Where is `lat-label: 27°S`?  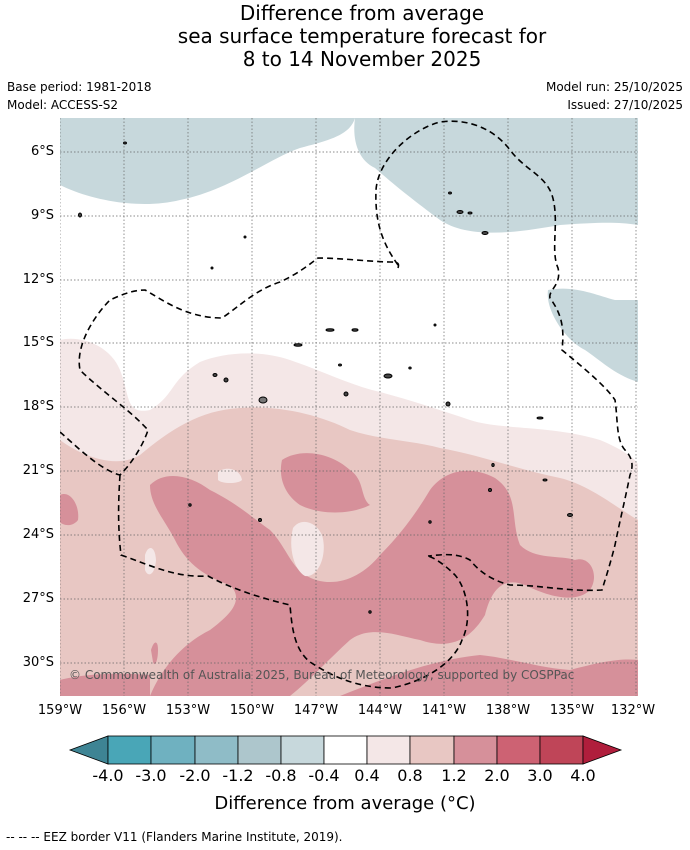
lat-label: 27°S is located at coordinates (38, 598).